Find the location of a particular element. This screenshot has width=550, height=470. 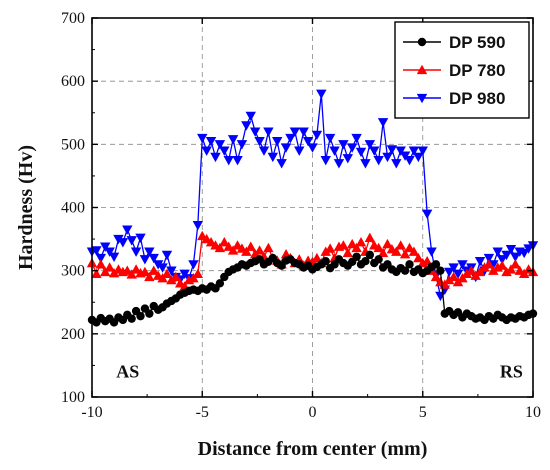

legend-label: DP 590 is located at coordinates (477, 42).